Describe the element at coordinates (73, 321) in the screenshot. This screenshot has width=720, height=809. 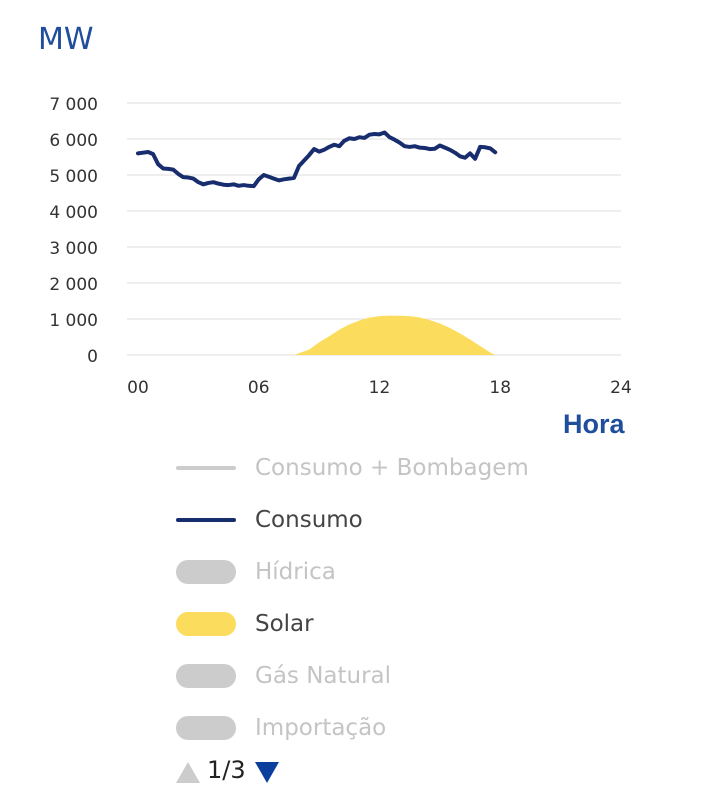
I see `y-tick-label: 1 000` at that location.